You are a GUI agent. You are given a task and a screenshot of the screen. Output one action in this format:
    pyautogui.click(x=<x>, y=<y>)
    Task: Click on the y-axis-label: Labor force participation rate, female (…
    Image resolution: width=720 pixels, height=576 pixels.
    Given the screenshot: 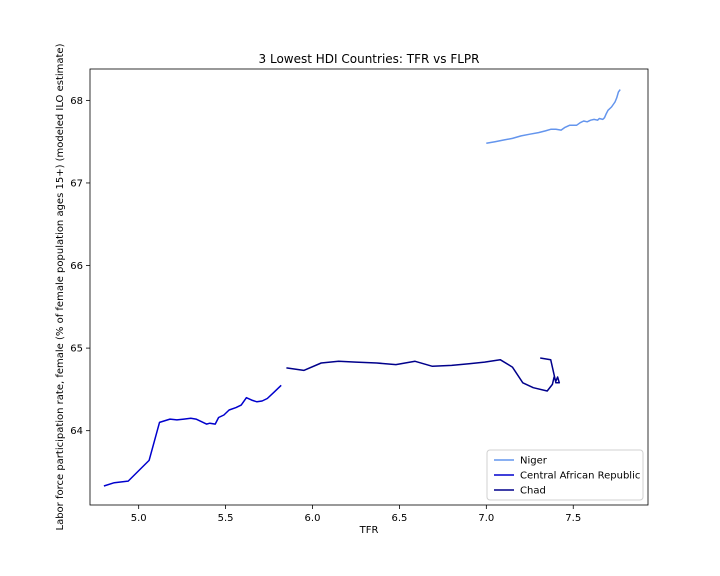 What is the action you would take?
    pyautogui.click(x=60, y=286)
    